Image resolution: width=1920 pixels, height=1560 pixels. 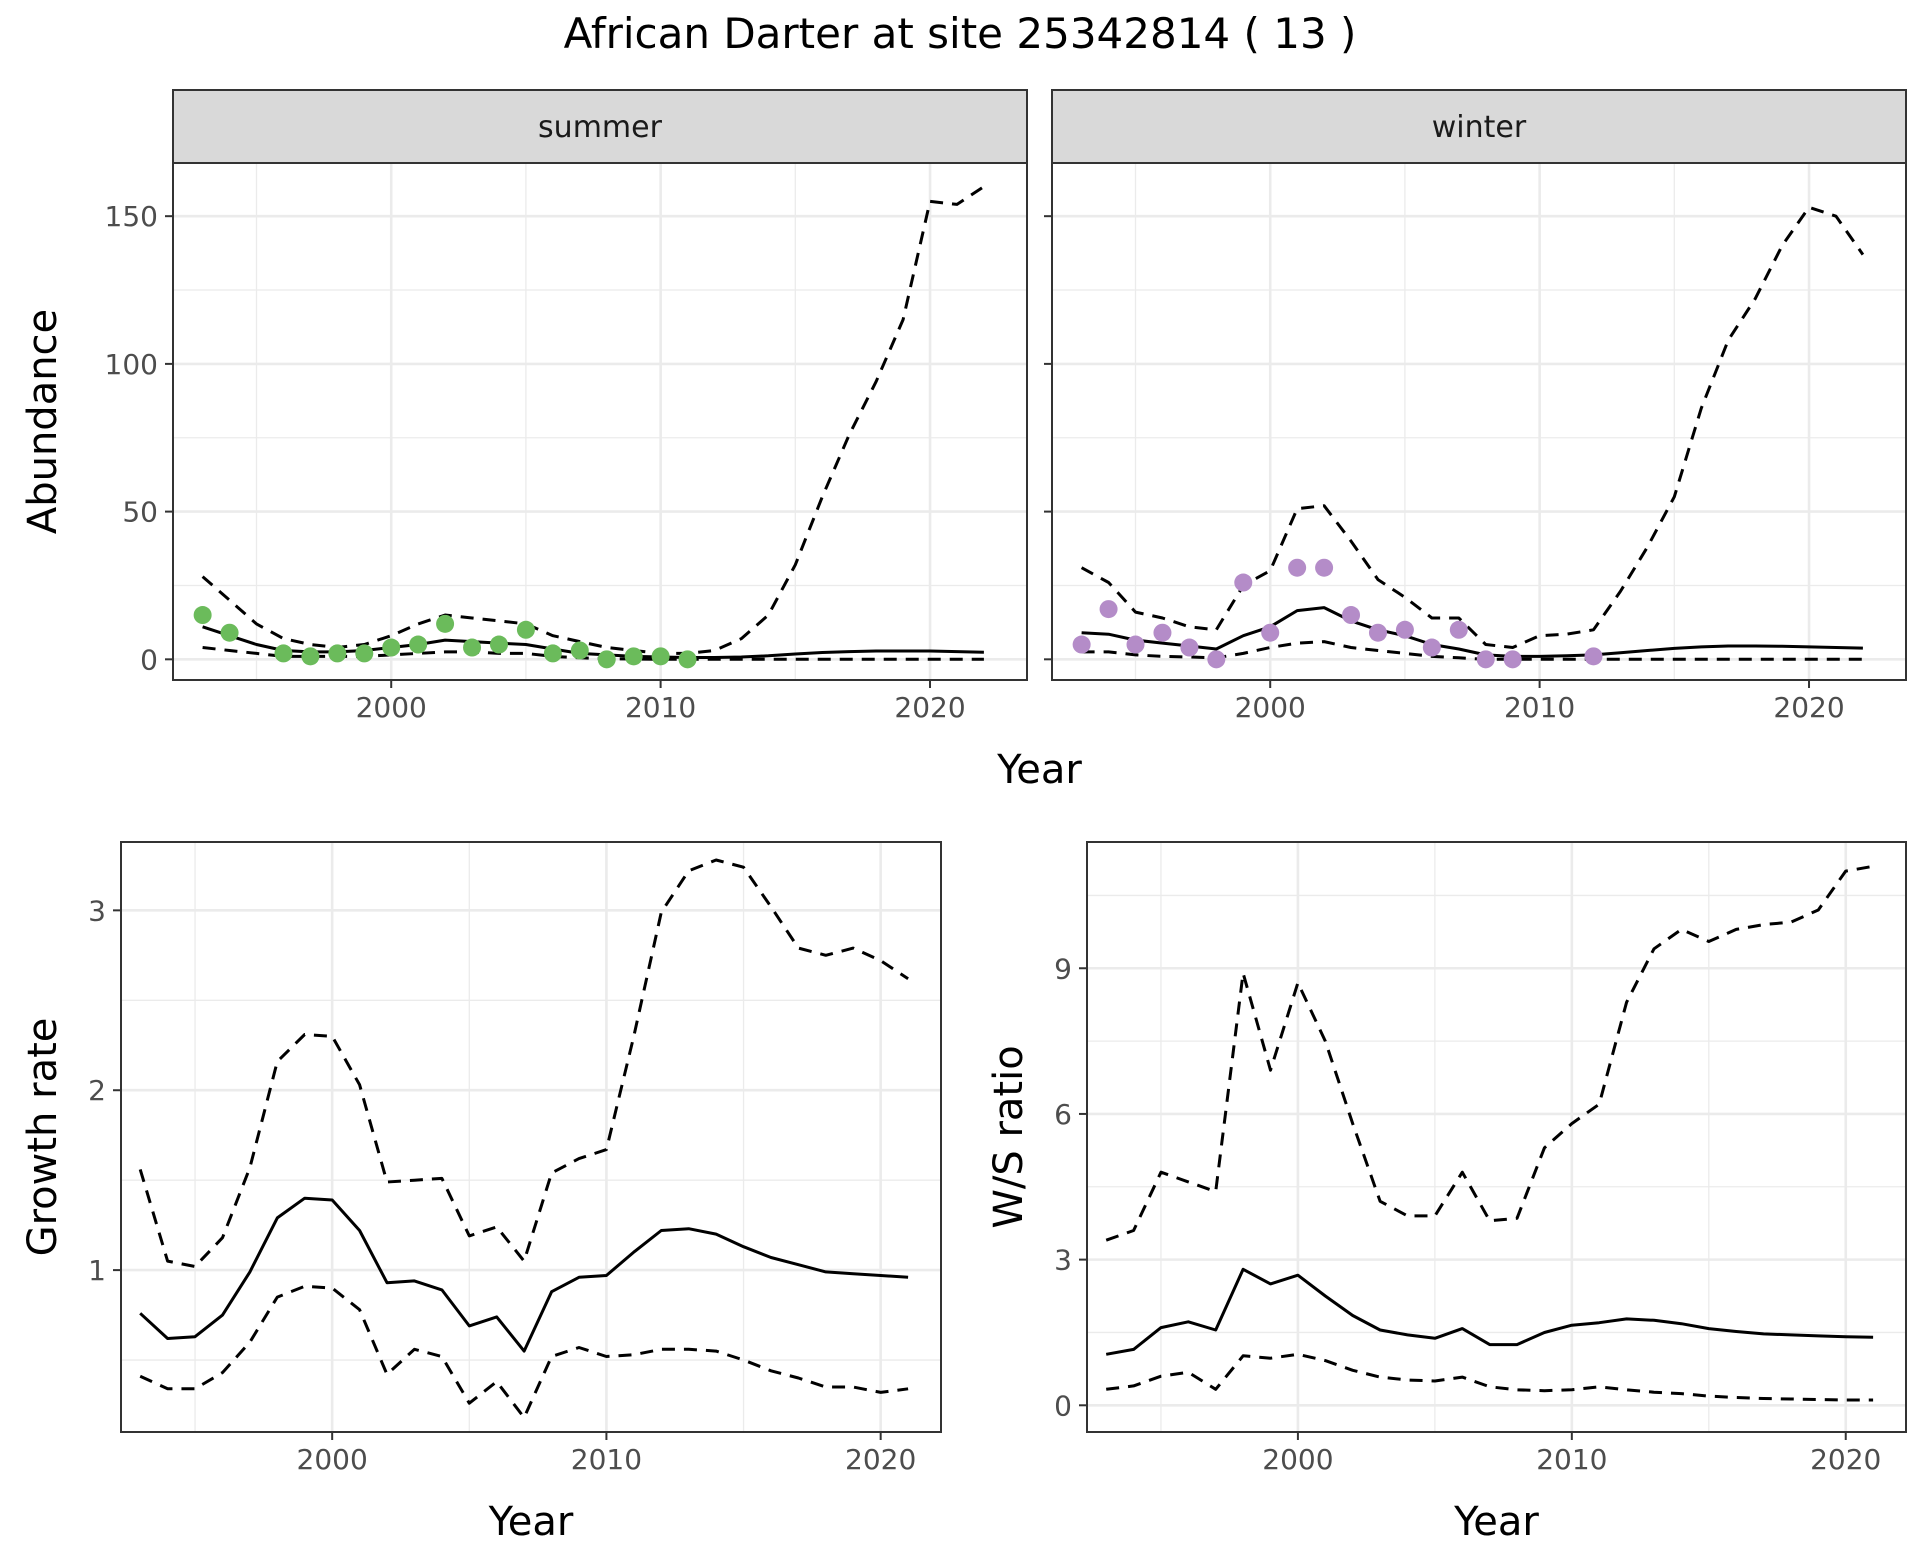 I want to click on y-tick-label: 2, so click(x=97, y=1090).